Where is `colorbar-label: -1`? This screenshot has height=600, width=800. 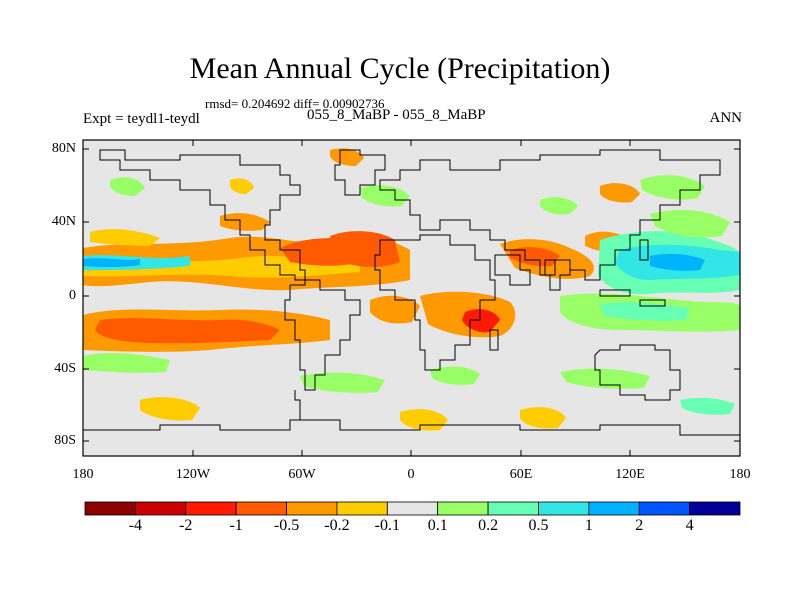
colorbar-label: -1 is located at coordinates (236, 525).